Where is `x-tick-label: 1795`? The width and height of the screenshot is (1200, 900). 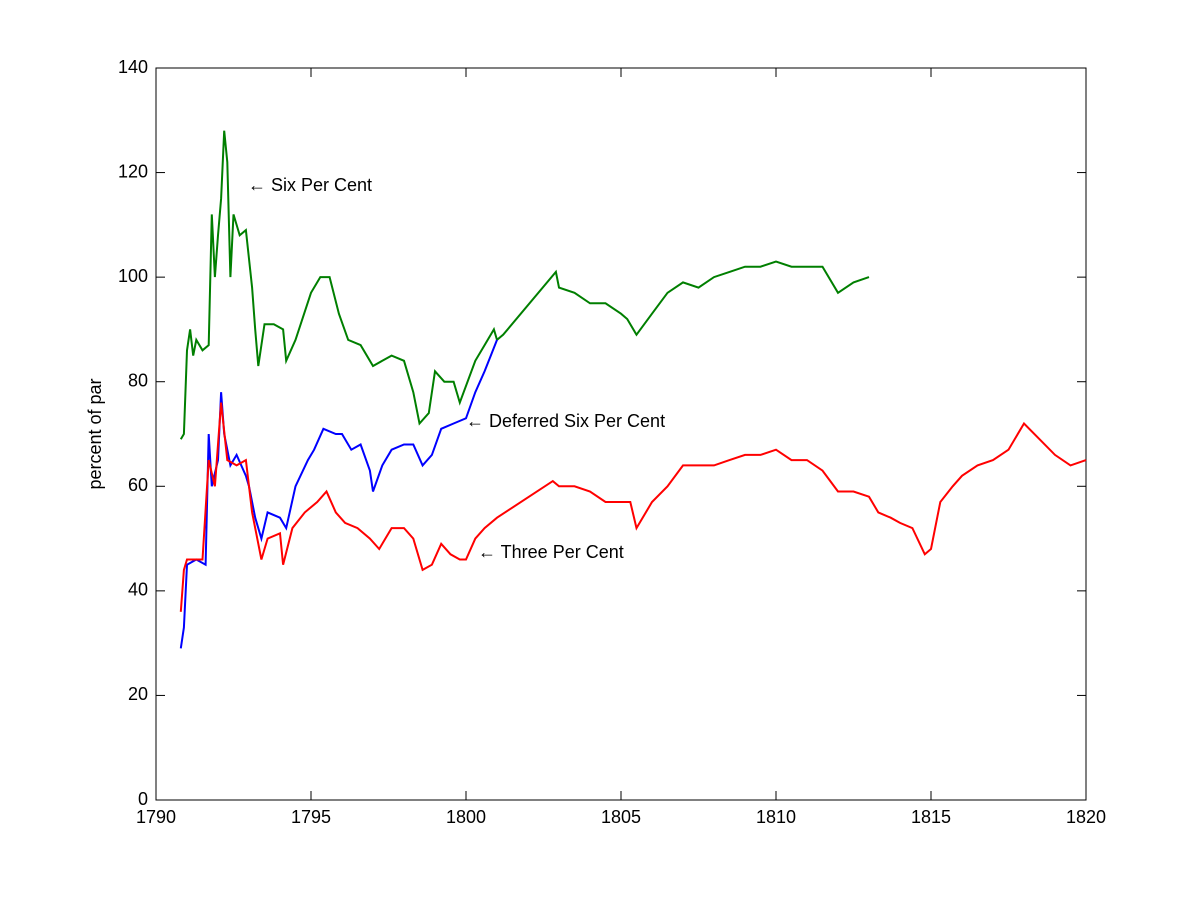
x-tick-label: 1795 is located at coordinates (311, 817).